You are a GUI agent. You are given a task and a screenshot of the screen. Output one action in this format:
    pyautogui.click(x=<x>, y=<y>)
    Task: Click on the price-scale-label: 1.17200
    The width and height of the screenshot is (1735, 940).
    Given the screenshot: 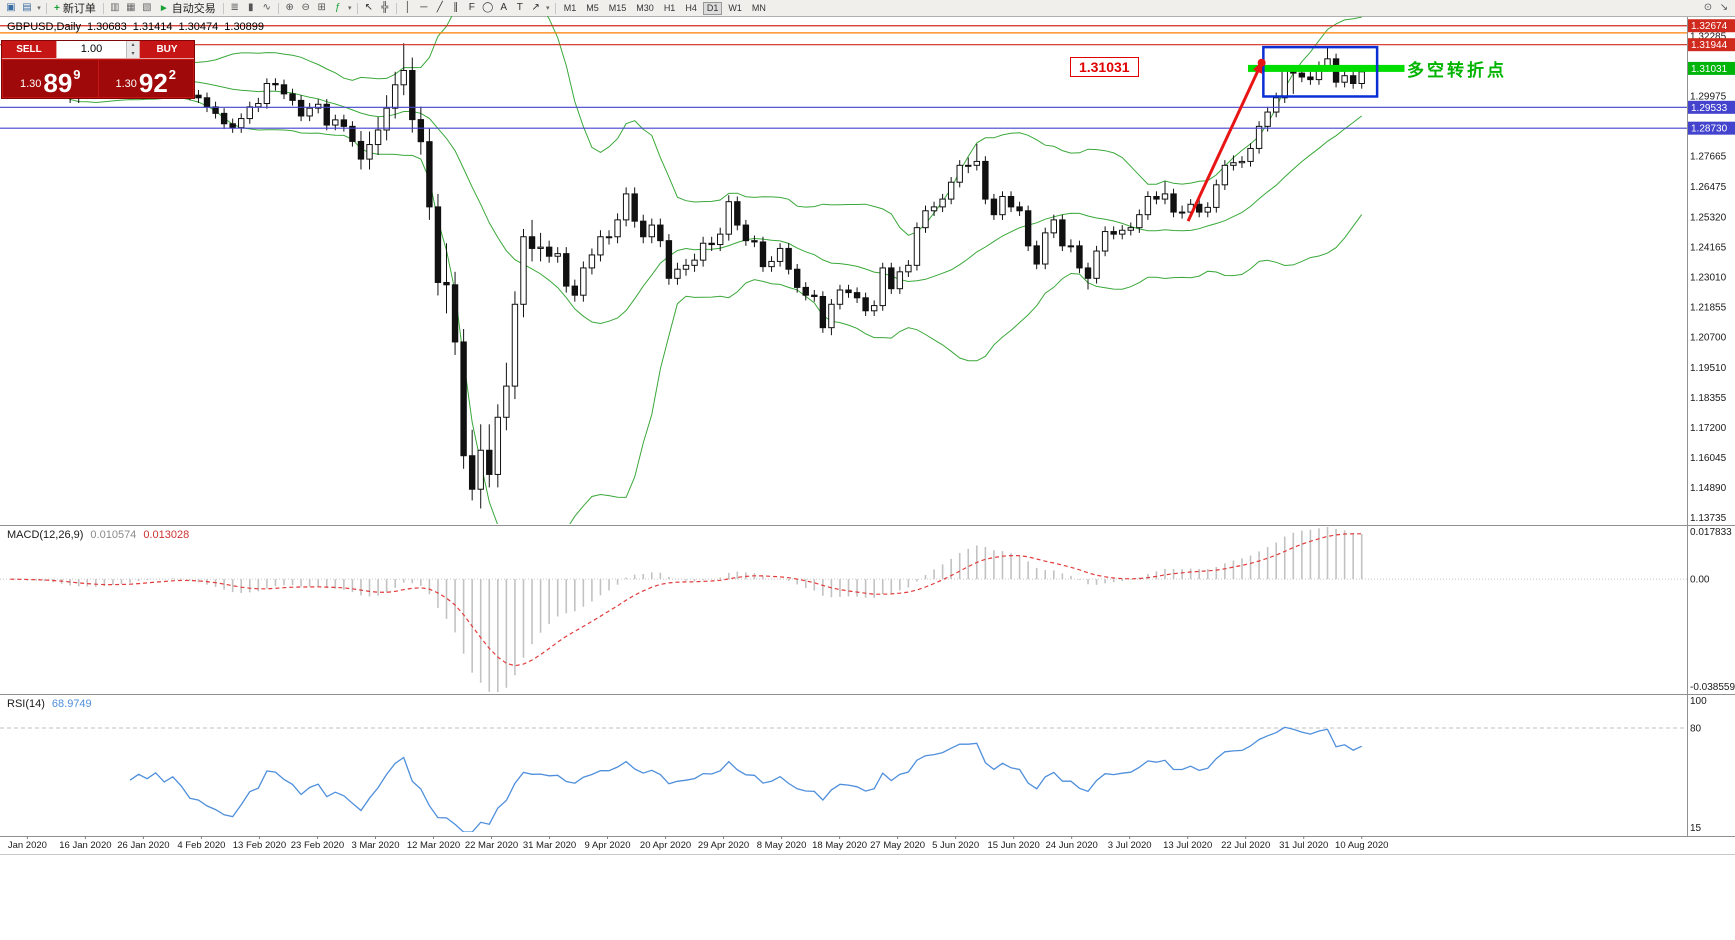 What is the action you would take?
    pyautogui.click(x=1708, y=428)
    